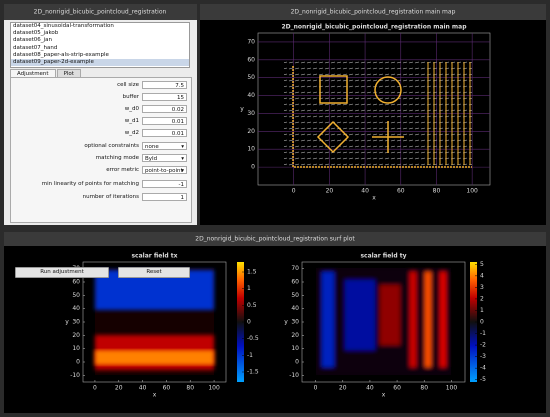  What do you see at coordinates (154, 272) in the screenshot?
I see `button: Reset` at bounding box center [154, 272].